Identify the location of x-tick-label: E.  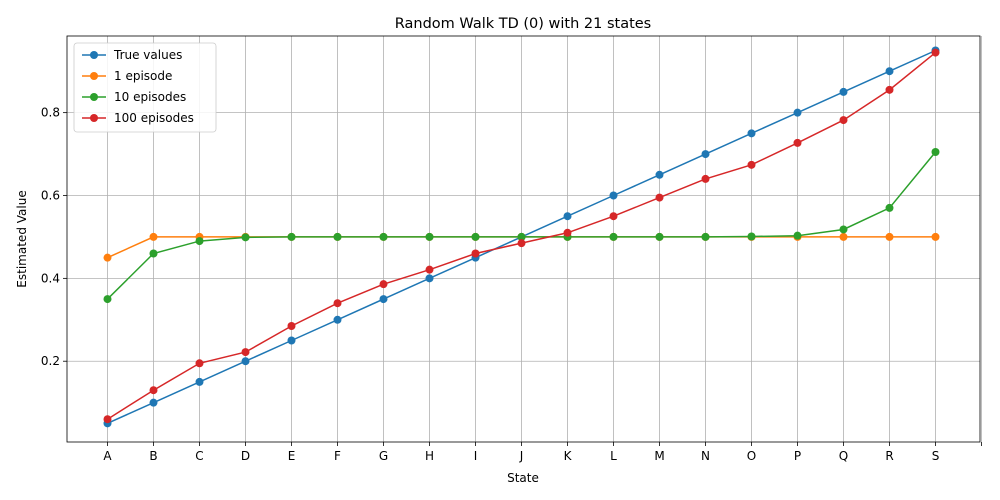
(292, 456).